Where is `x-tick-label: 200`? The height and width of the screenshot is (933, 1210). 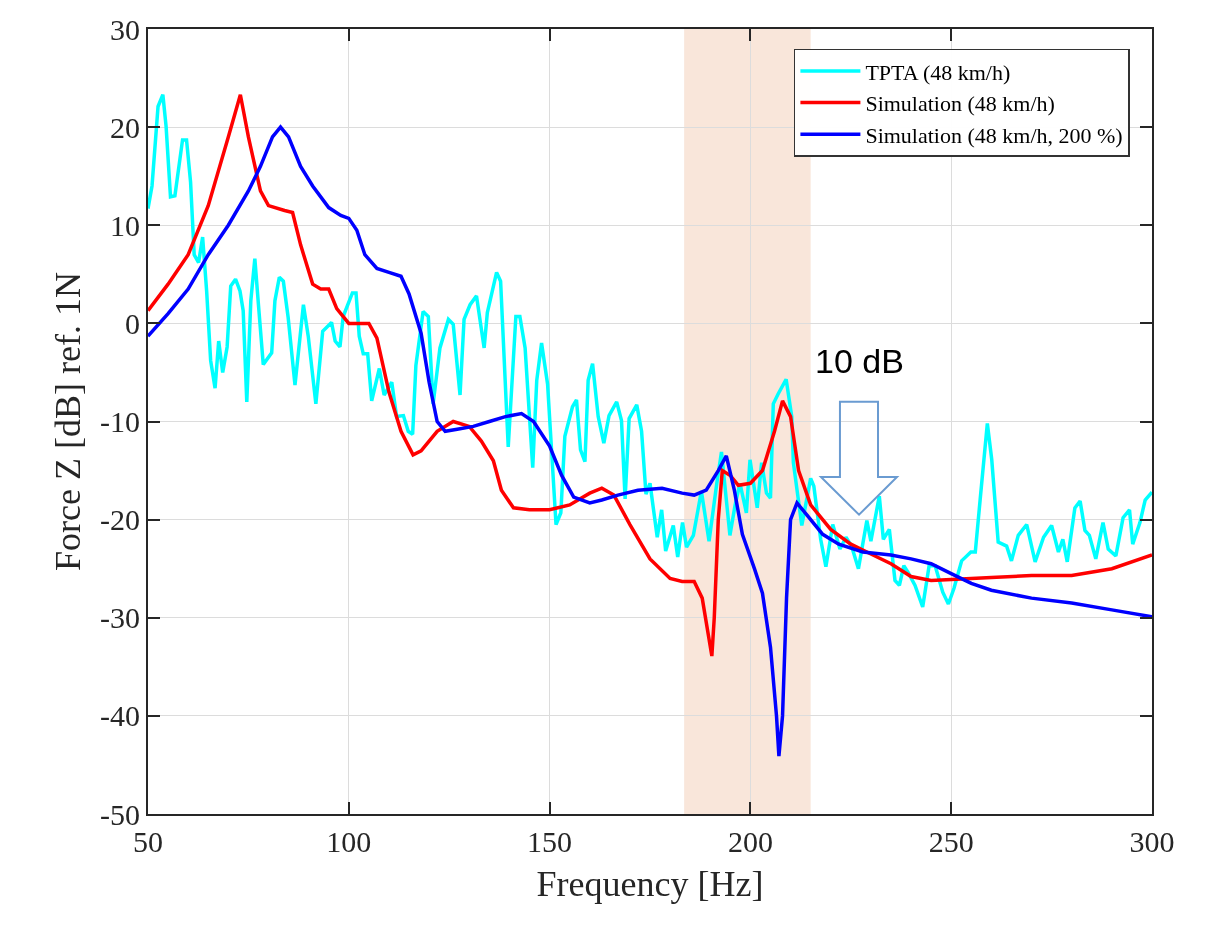
x-tick-label: 200 is located at coordinates (750, 841).